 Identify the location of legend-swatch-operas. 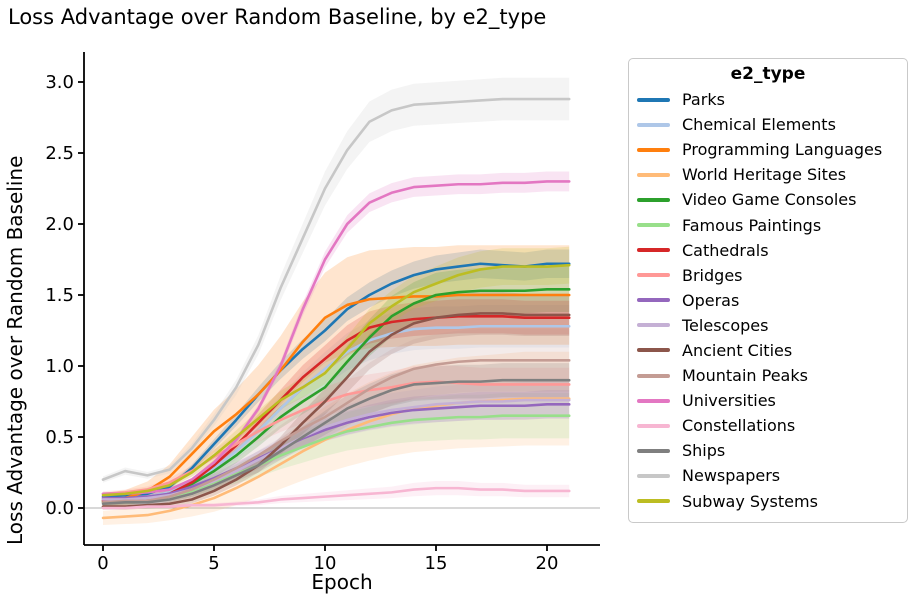
(653, 300).